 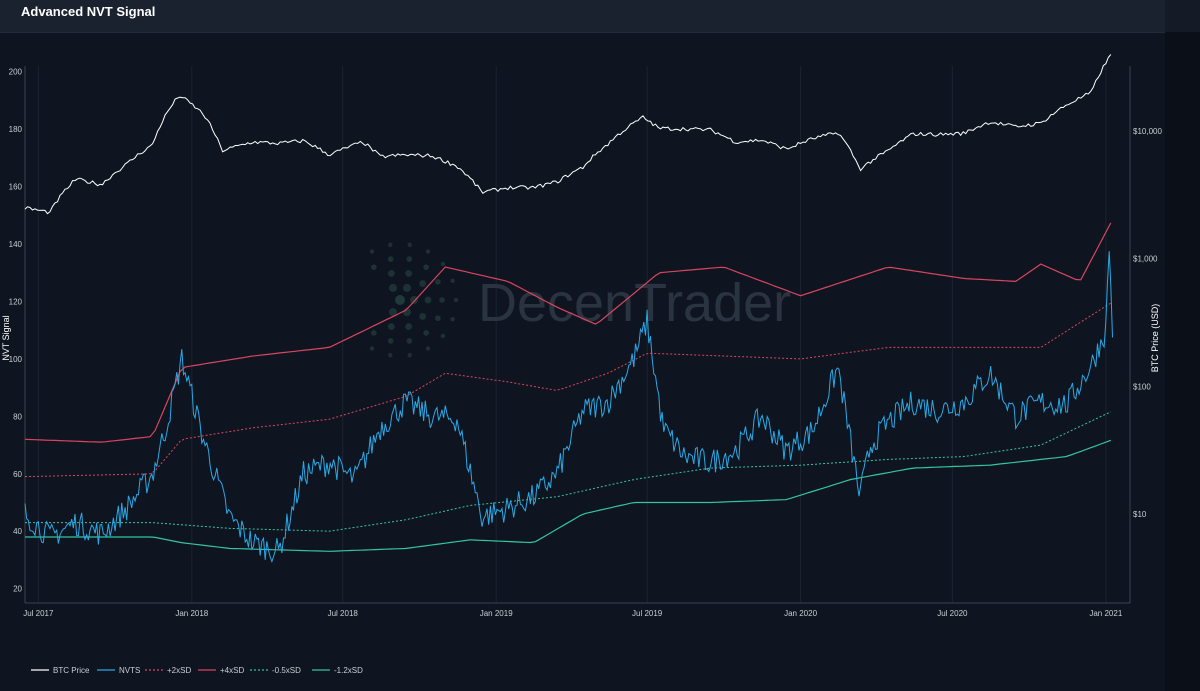 What do you see at coordinates (16, 129) in the screenshot?
I see `y-tick-label: 180` at bounding box center [16, 129].